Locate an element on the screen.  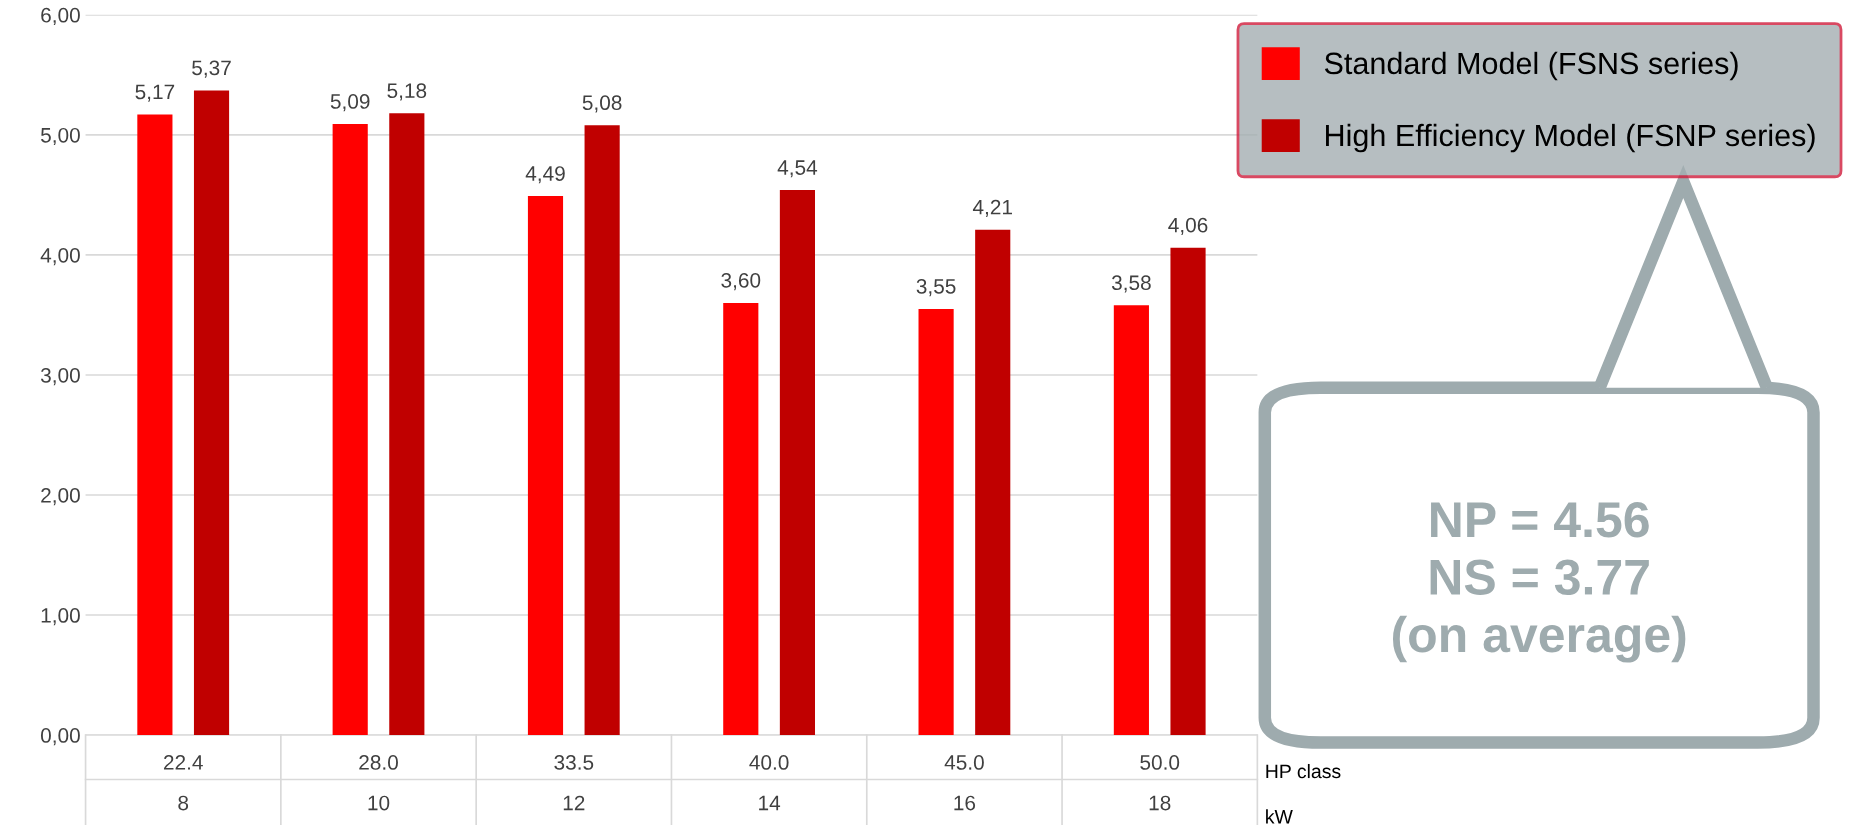
data-label: 5,17 is located at coordinates (155, 93).